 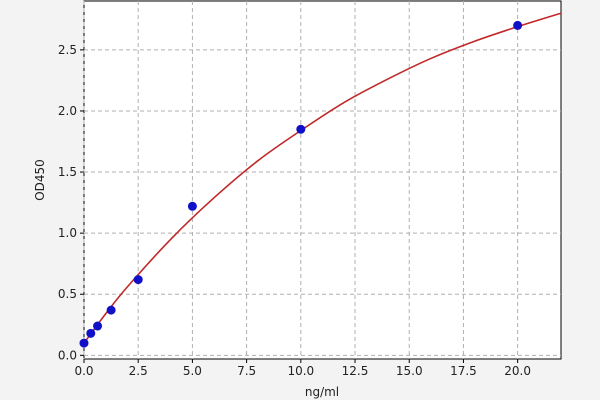 What do you see at coordinates (67, 233) in the screenshot?
I see `y-tick-label: 1.0` at bounding box center [67, 233].